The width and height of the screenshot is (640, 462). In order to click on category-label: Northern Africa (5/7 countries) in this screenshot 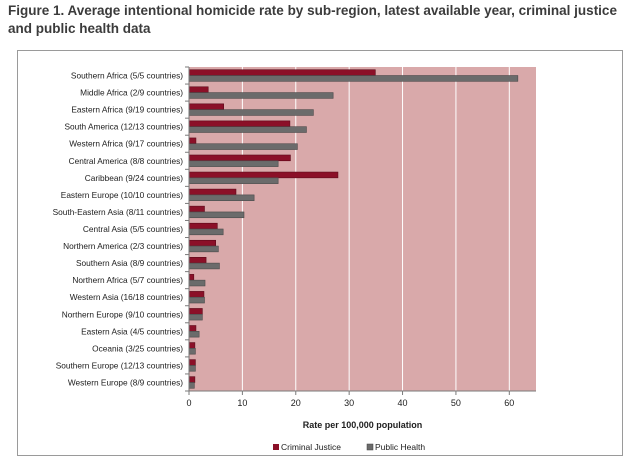, I will do `click(127, 280)`.